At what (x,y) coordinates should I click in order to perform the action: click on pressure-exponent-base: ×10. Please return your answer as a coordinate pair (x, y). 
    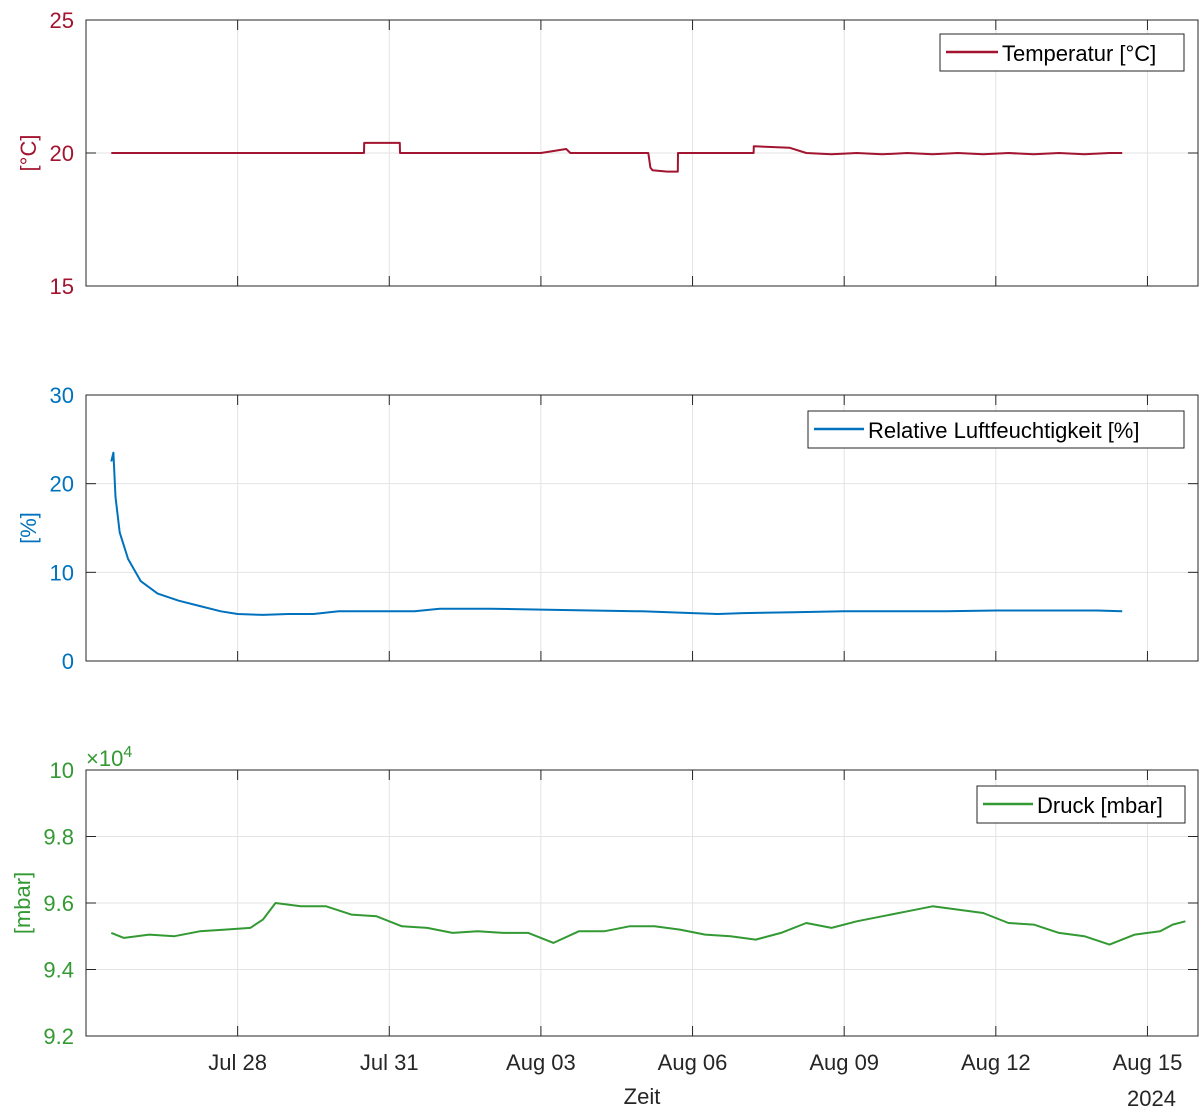
    Looking at the image, I should click on (104, 758).